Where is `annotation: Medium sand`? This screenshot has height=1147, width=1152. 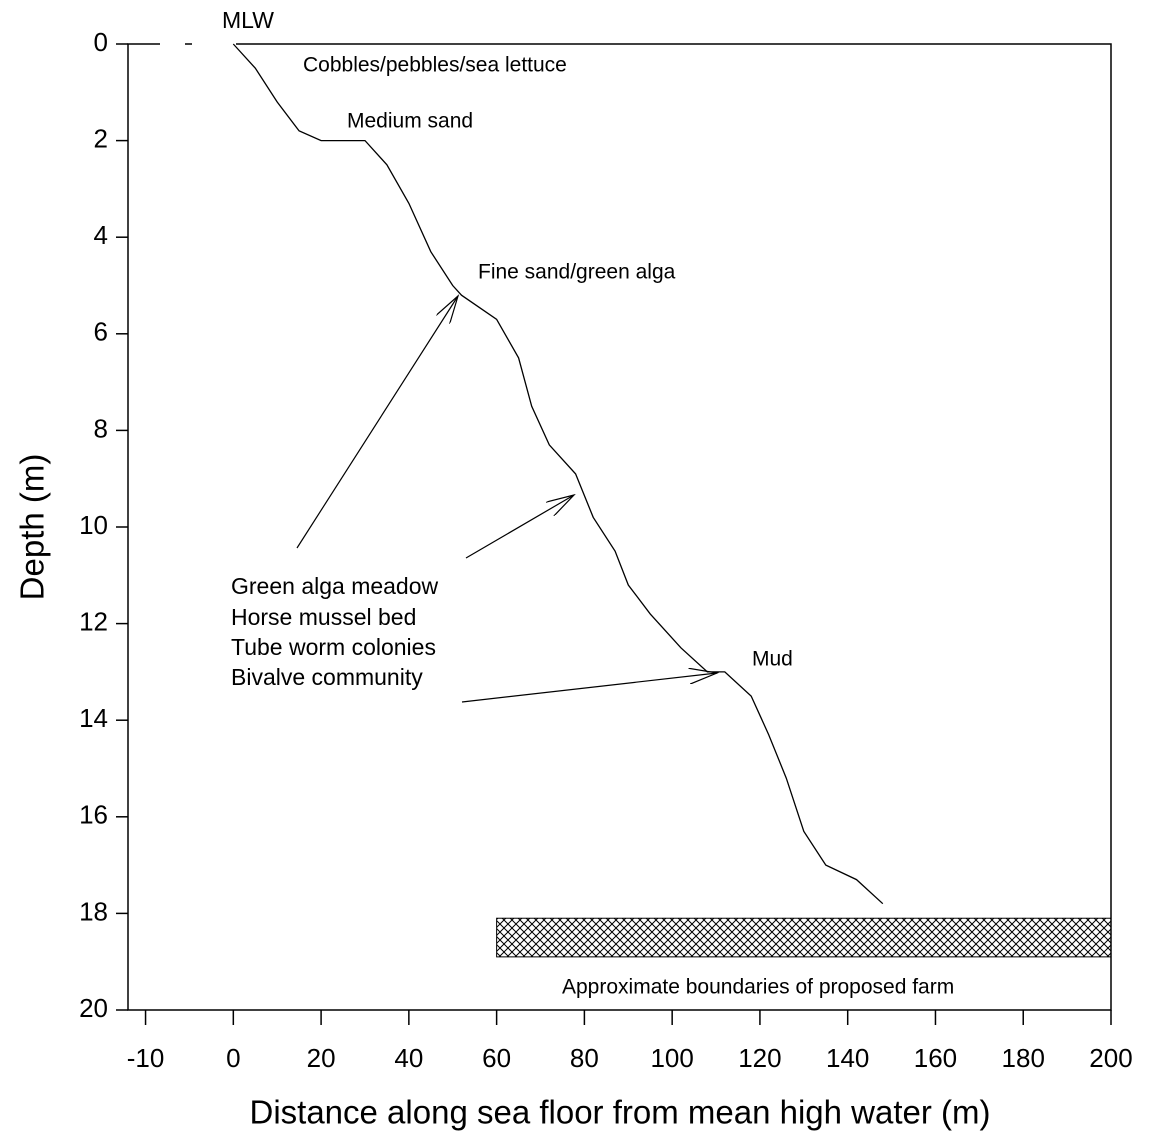
annotation: Medium sand is located at coordinates (410, 121).